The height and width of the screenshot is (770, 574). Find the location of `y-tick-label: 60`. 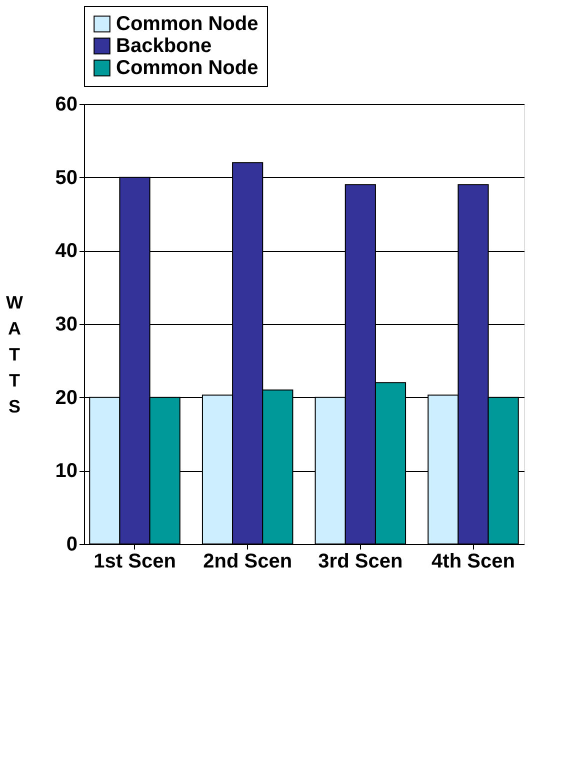

y-tick-label: 60 is located at coordinates (66, 105).